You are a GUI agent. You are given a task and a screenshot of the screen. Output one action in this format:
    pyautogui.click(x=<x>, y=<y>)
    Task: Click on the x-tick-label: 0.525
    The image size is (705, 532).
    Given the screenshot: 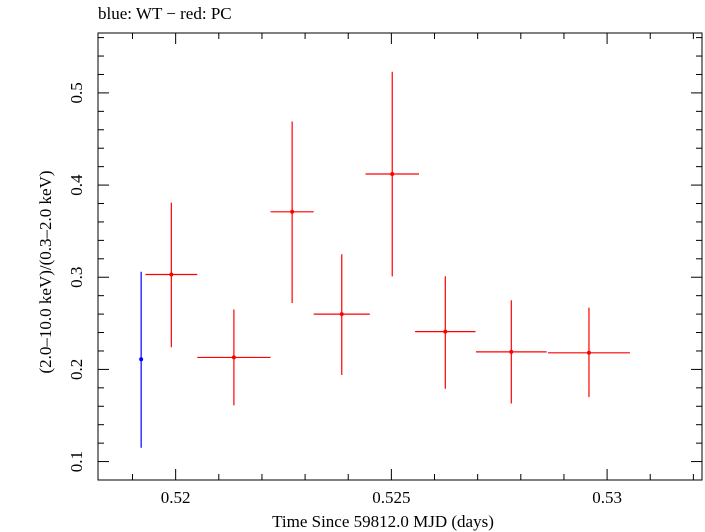 What is the action you would take?
    pyautogui.click(x=391, y=497)
    